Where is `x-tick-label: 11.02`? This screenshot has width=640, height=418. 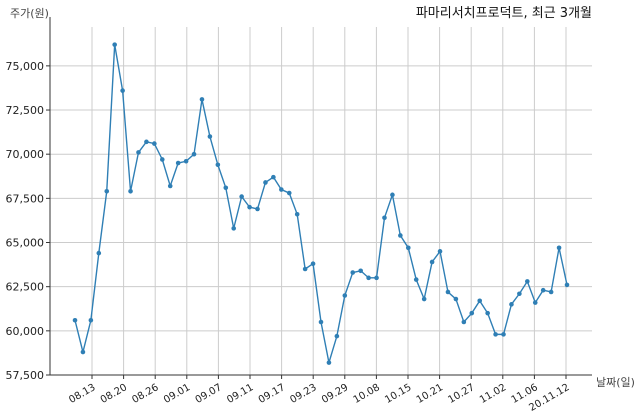 x-tick-label: 11.02 is located at coordinates (493, 394).